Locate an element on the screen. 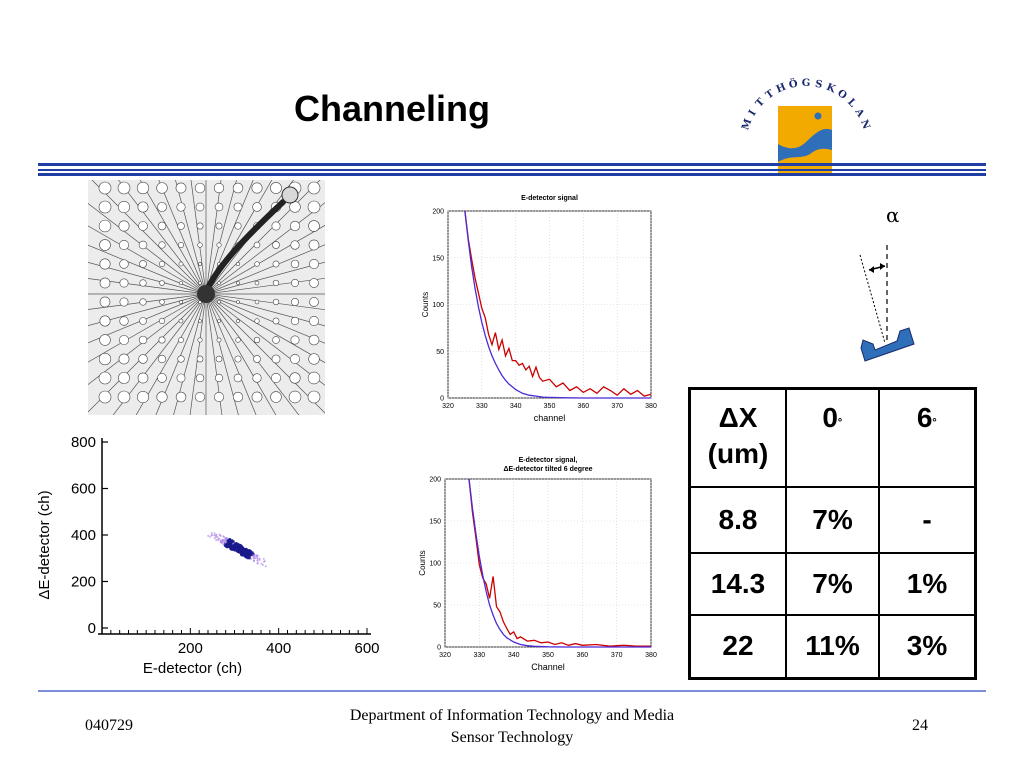 The height and width of the screenshot is (768, 1024). logo-letter: Ö is located at coordinates (793, 84).